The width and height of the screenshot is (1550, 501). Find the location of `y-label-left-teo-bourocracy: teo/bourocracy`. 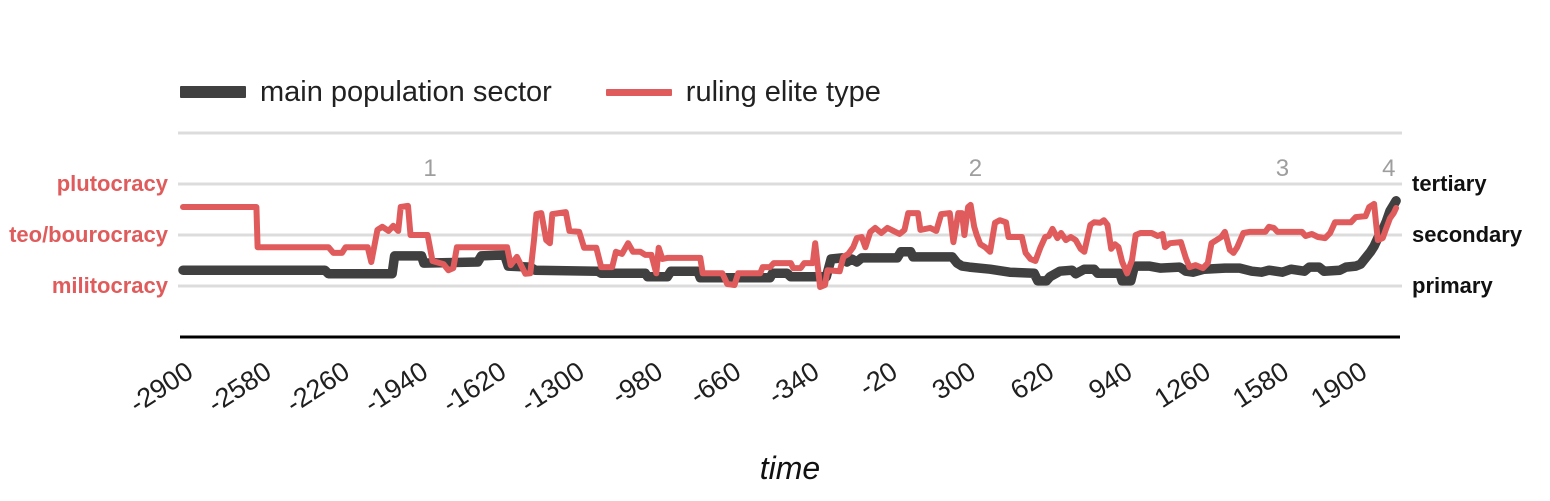

y-label-left-teo-bourocracy: teo/bourocracy is located at coordinates (88, 234).